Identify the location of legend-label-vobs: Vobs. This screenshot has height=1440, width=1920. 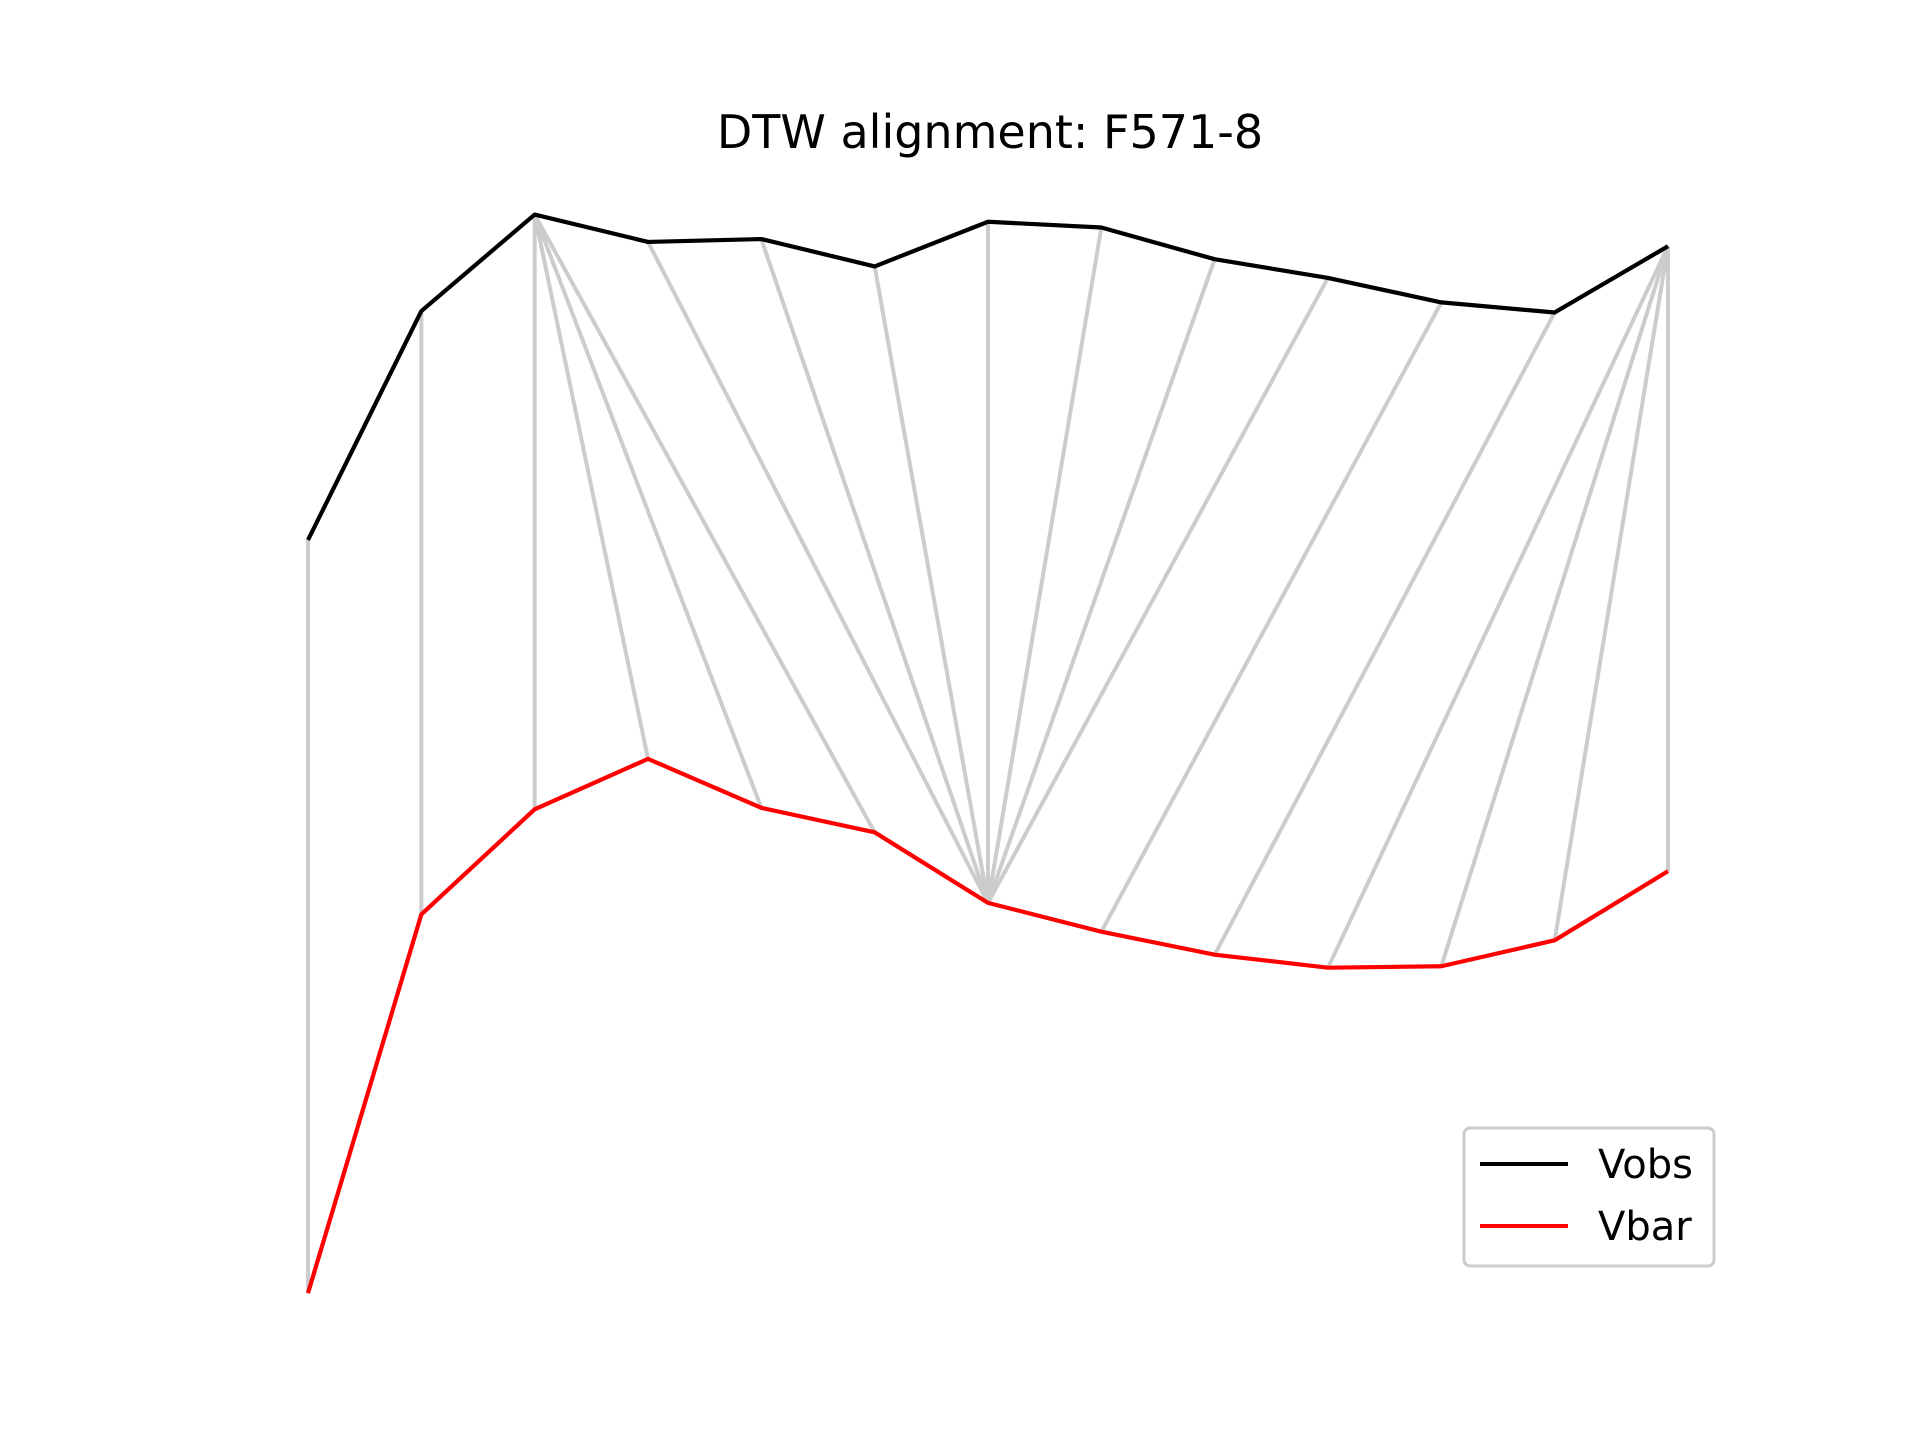
(1645, 1165).